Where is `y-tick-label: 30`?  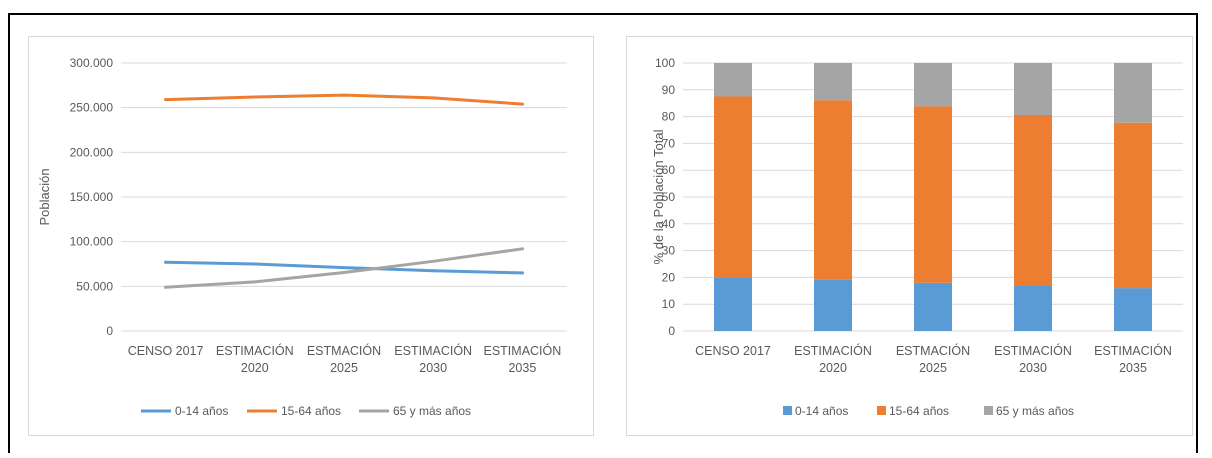
y-tick-label: 30 is located at coordinates (669, 251).